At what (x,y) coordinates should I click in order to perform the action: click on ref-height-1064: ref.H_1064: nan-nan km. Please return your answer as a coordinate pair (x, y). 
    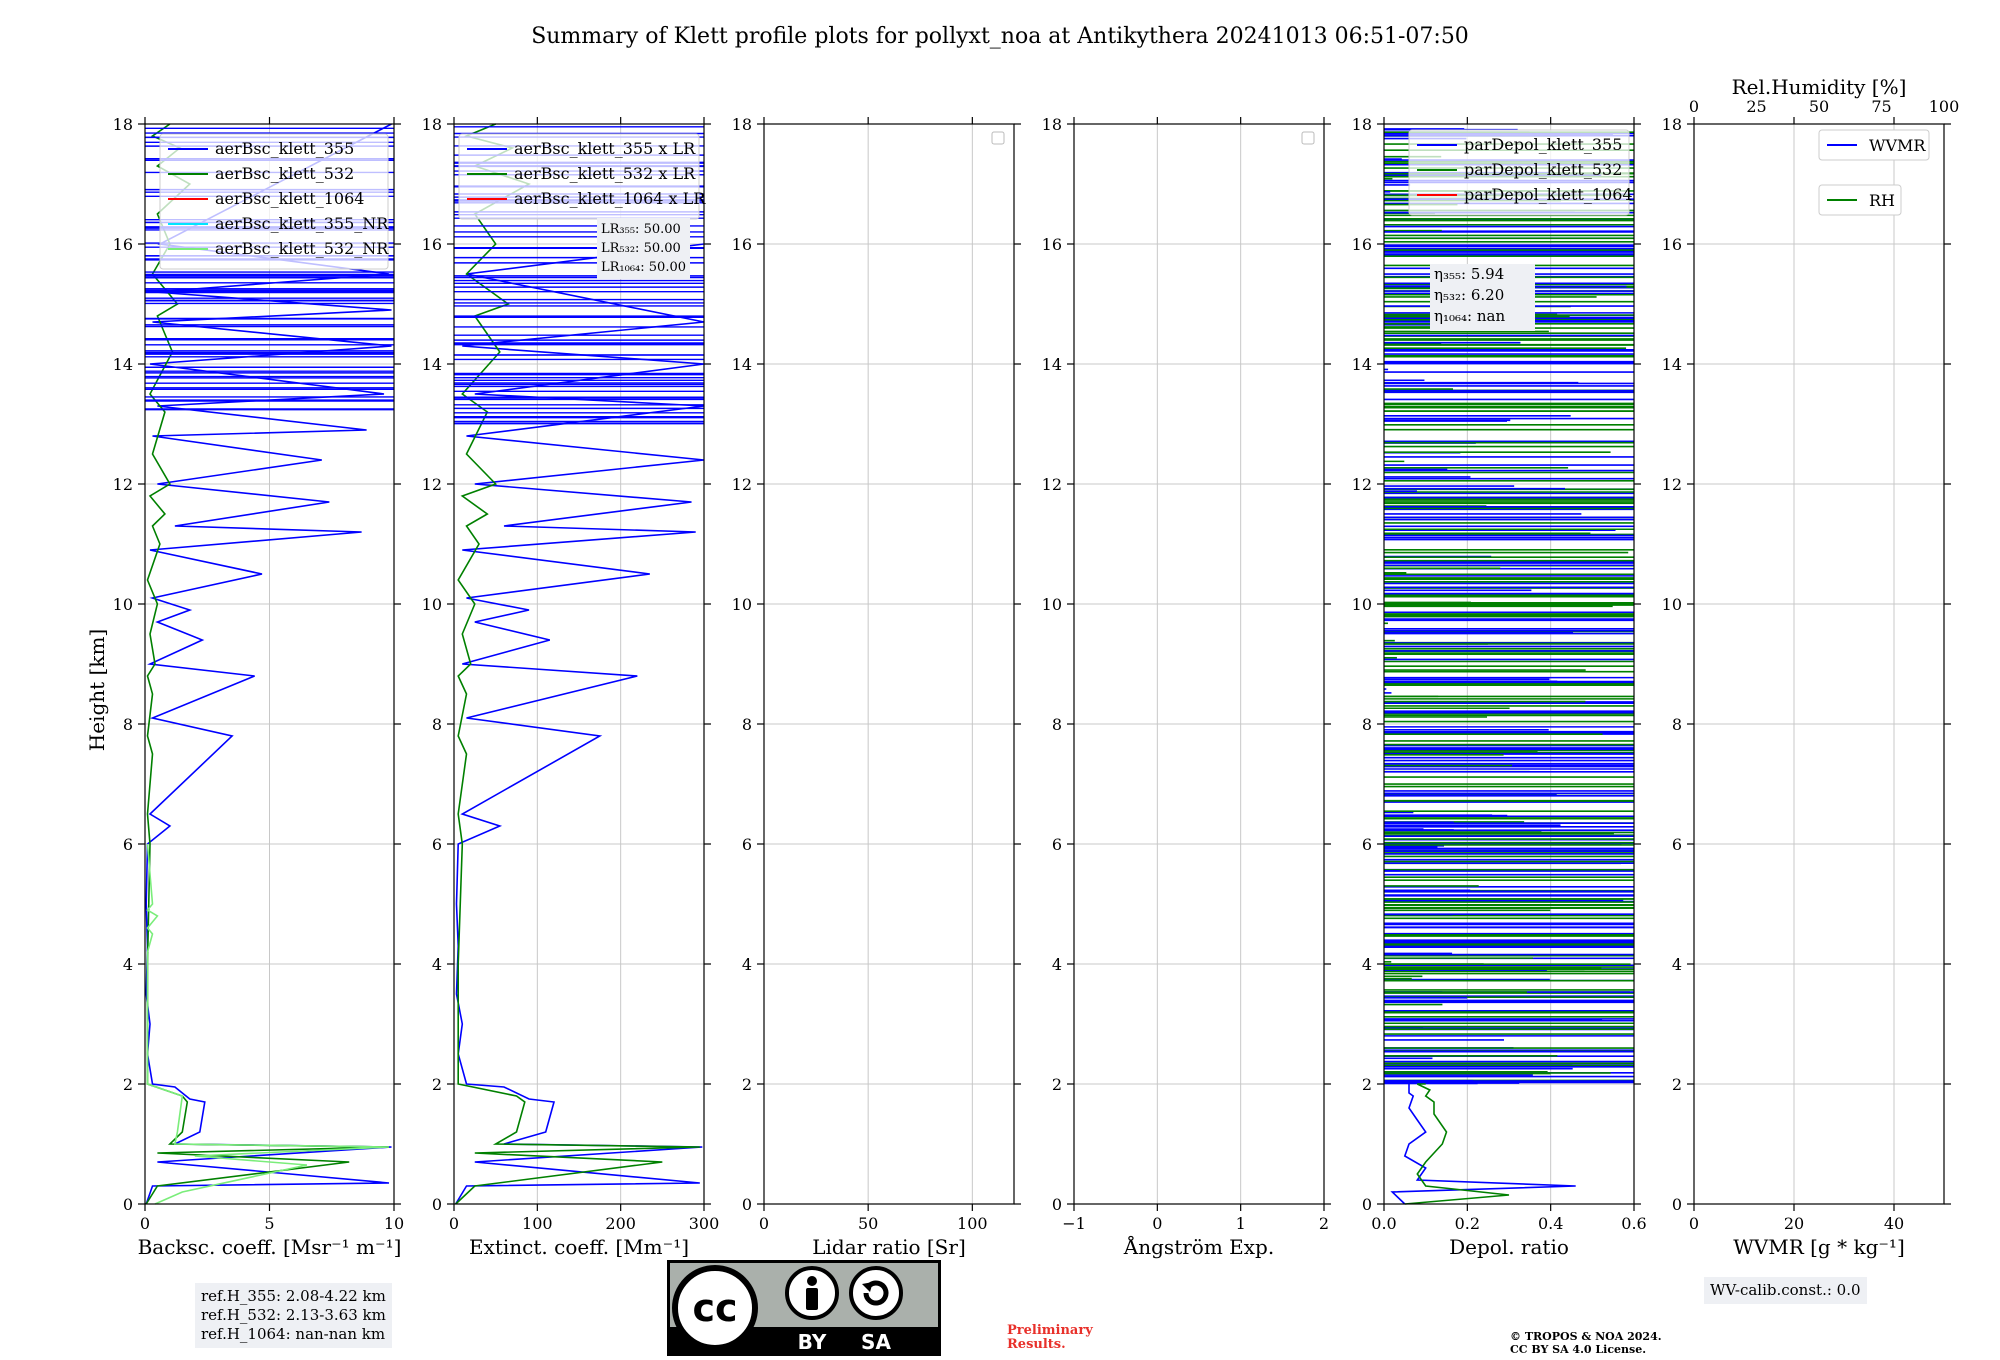
    Looking at the image, I should click on (293, 1334).